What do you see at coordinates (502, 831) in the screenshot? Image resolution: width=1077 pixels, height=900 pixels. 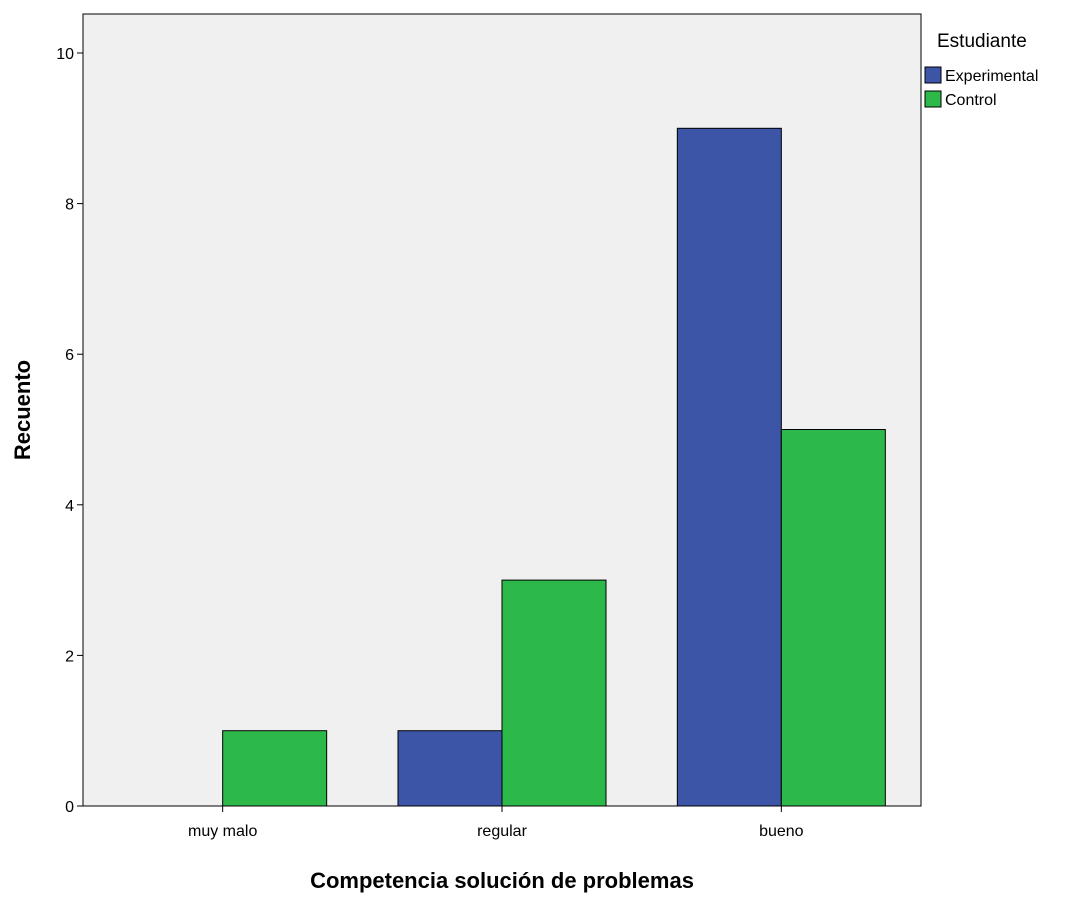 I see `x-tick-label: regular` at bounding box center [502, 831].